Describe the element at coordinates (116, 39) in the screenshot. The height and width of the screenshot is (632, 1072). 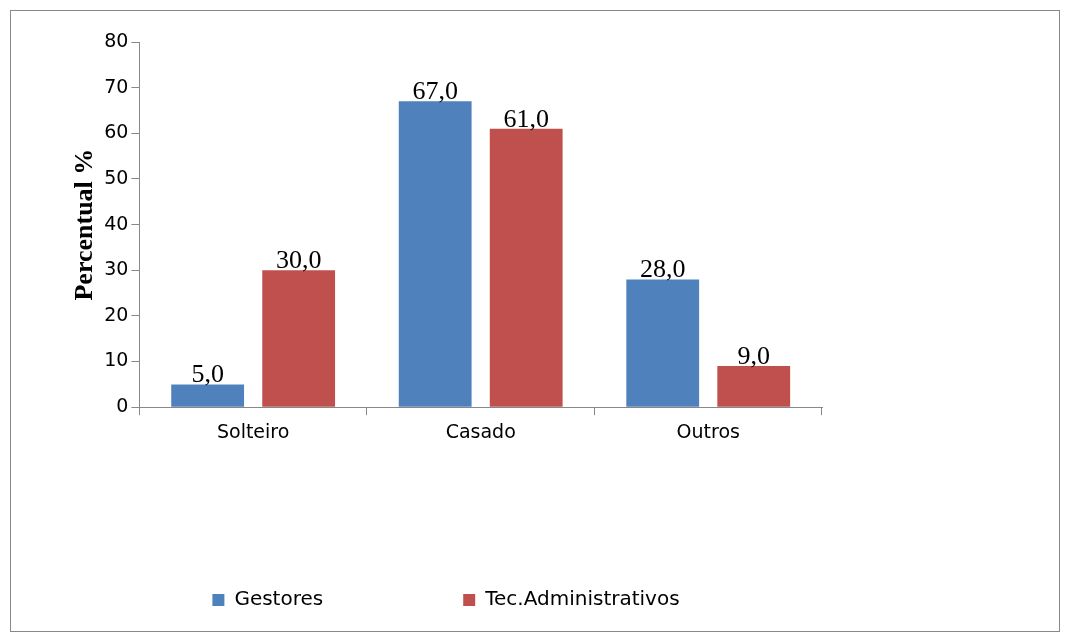
I see `y-tick-label: 80` at that location.